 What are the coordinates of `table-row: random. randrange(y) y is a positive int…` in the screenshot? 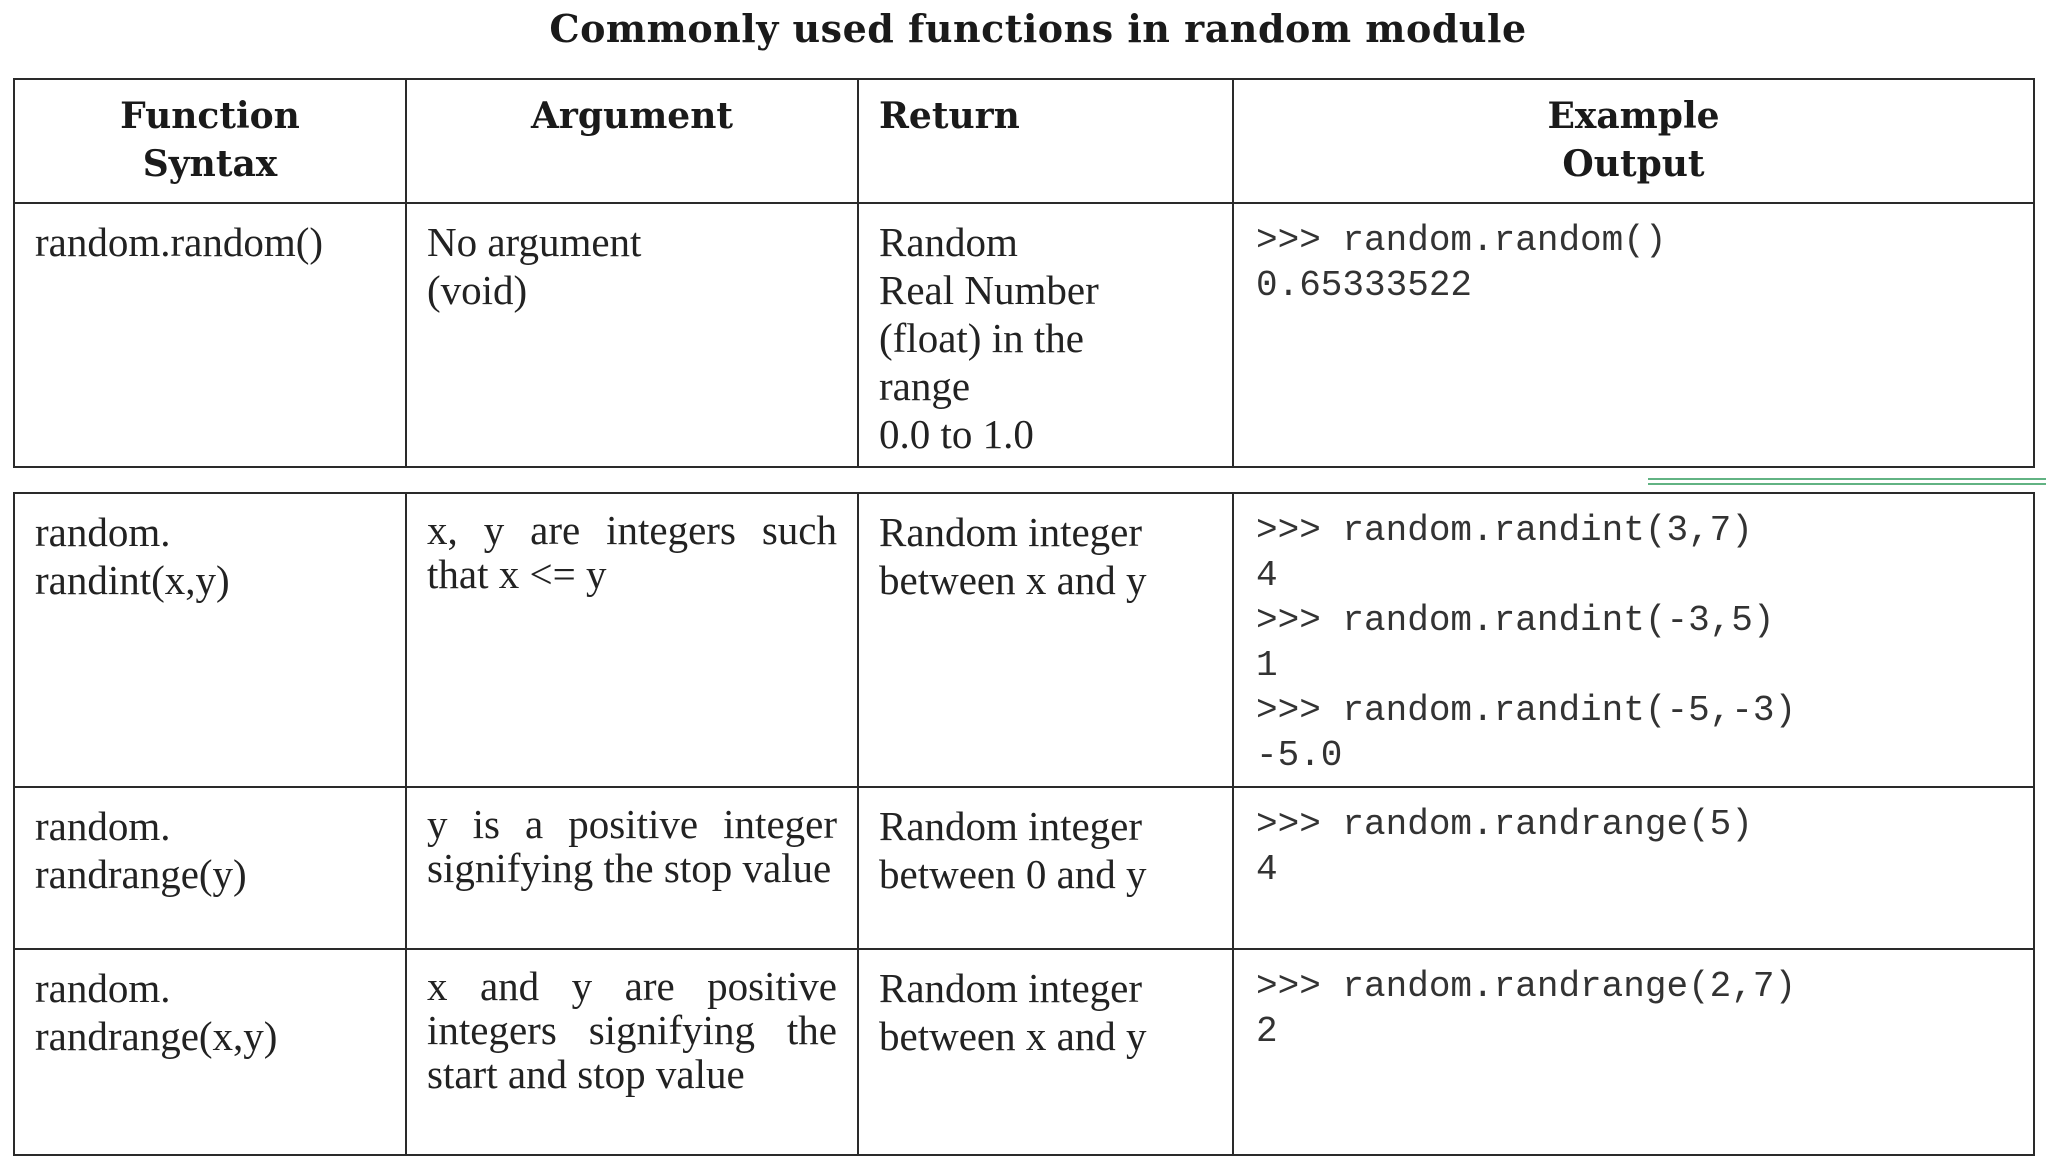 It's located at (1024, 868).